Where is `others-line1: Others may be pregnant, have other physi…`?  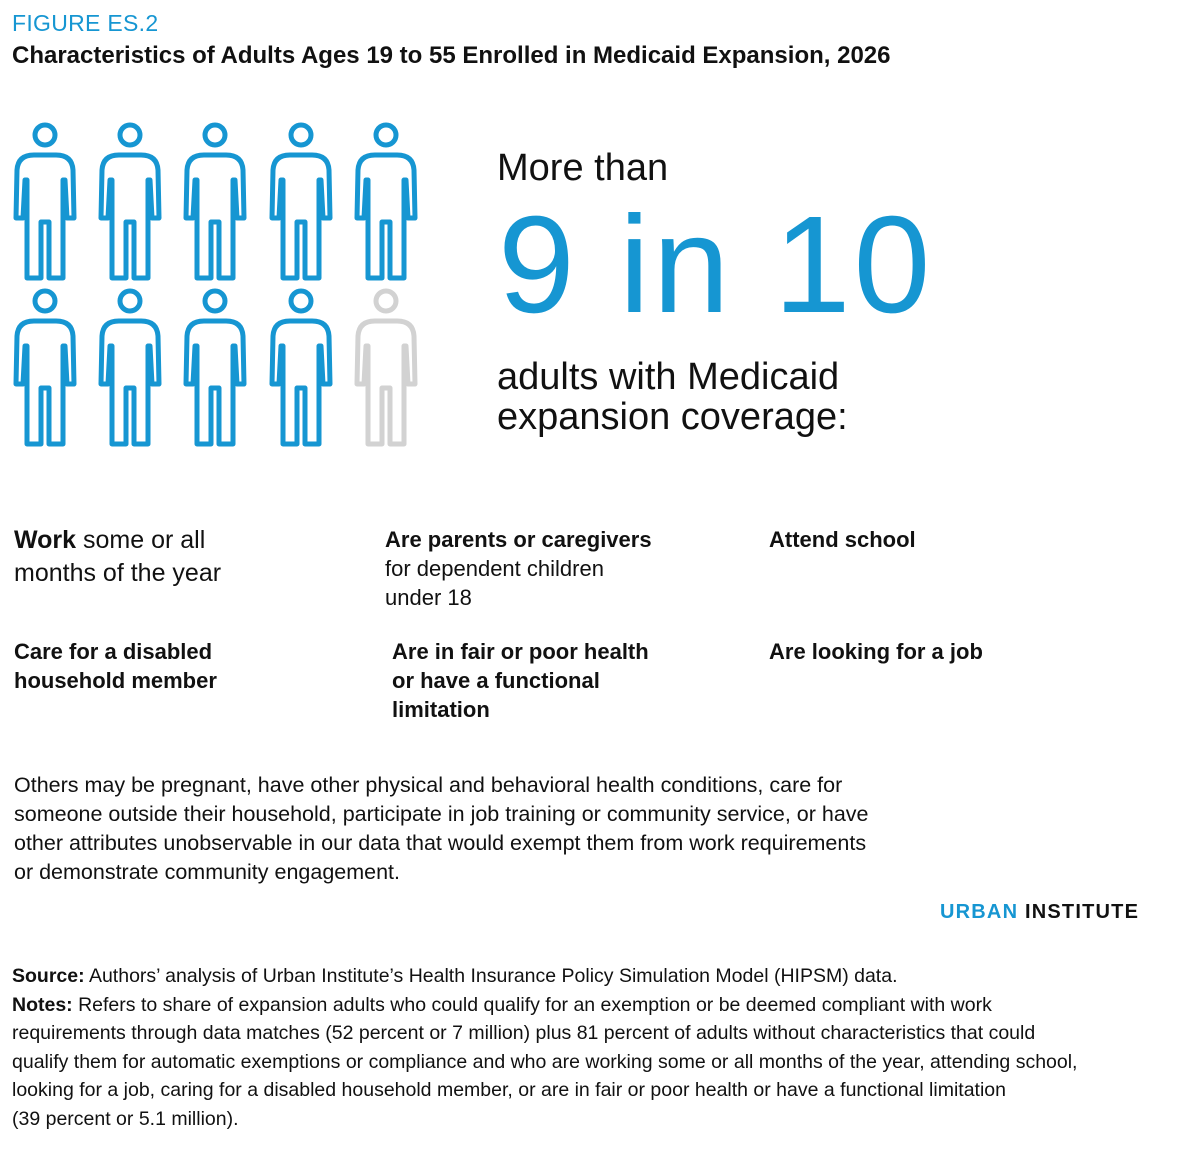
others-line1: Others may be pregnant, have other physi… is located at coordinates (428, 785).